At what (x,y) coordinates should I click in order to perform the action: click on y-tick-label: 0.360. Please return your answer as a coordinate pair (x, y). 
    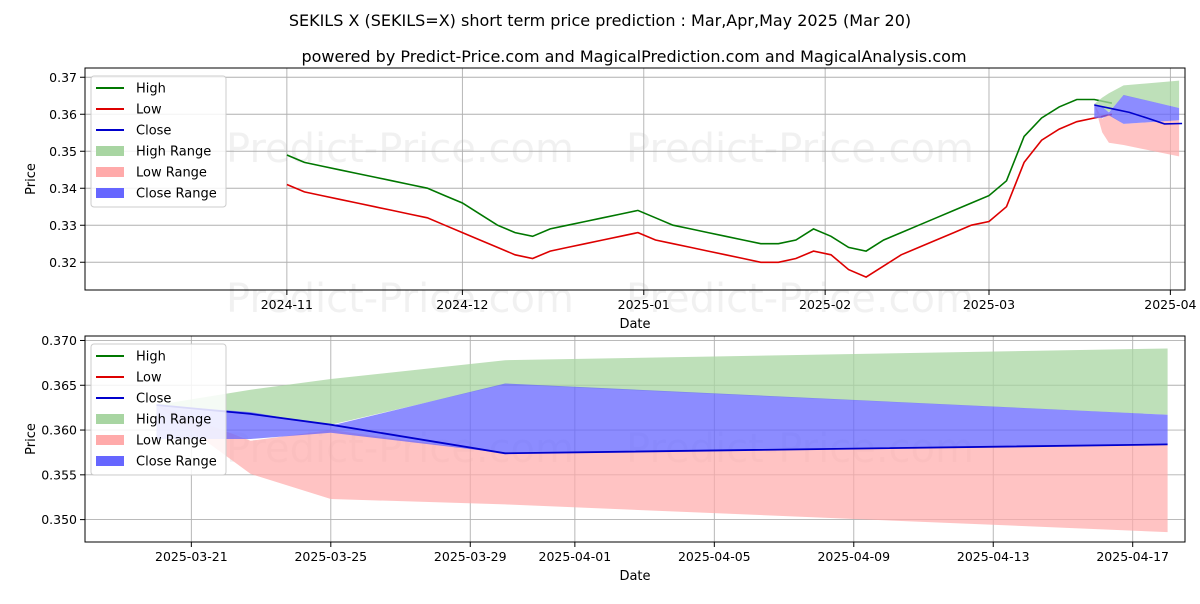
    Looking at the image, I should click on (59, 430).